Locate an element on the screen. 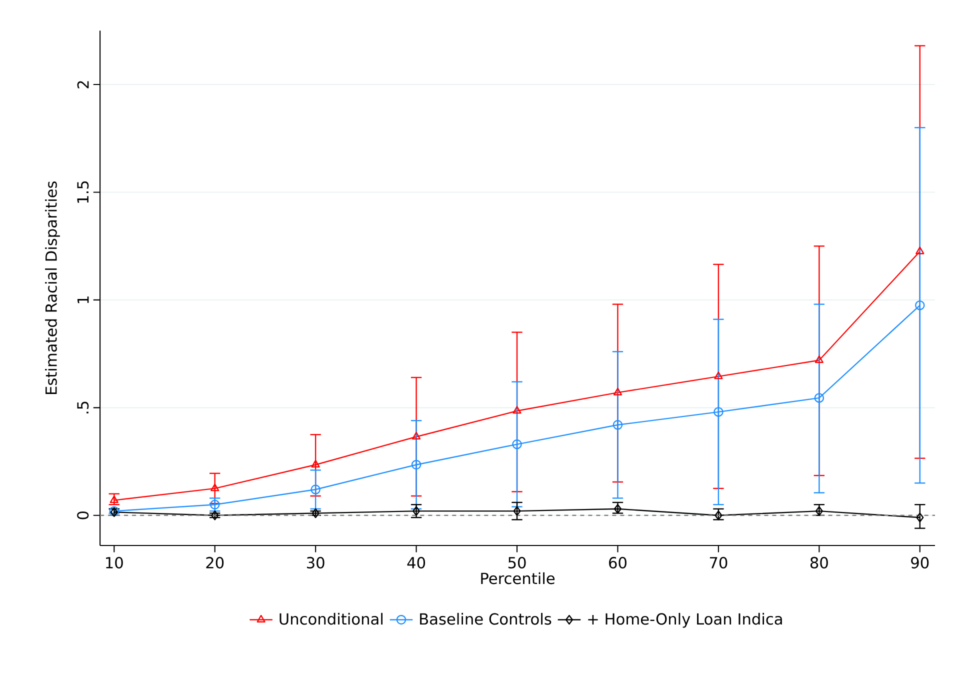 Image resolution: width=963 pixels, height=698 pixels. legend-label: + Home-Only Loan Indica is located at coordinates (685, 620).